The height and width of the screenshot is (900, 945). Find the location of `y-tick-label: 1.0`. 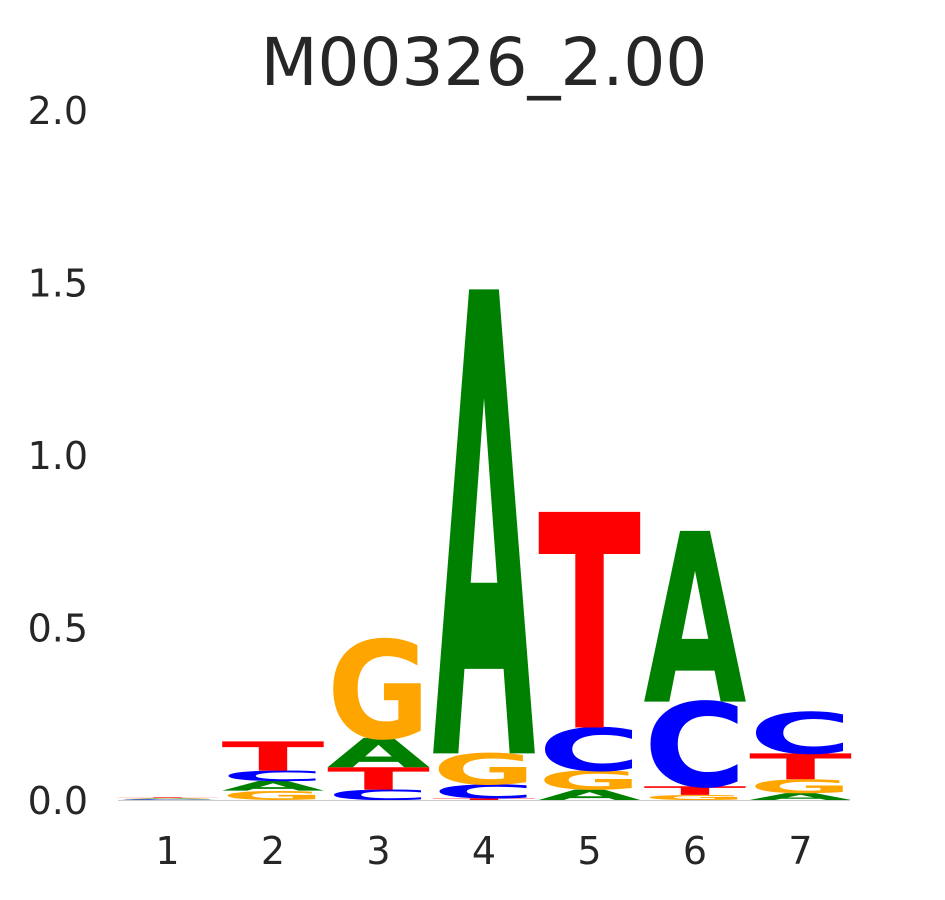

y-tick-label: 1.0 is located at coordinates (58, 456).